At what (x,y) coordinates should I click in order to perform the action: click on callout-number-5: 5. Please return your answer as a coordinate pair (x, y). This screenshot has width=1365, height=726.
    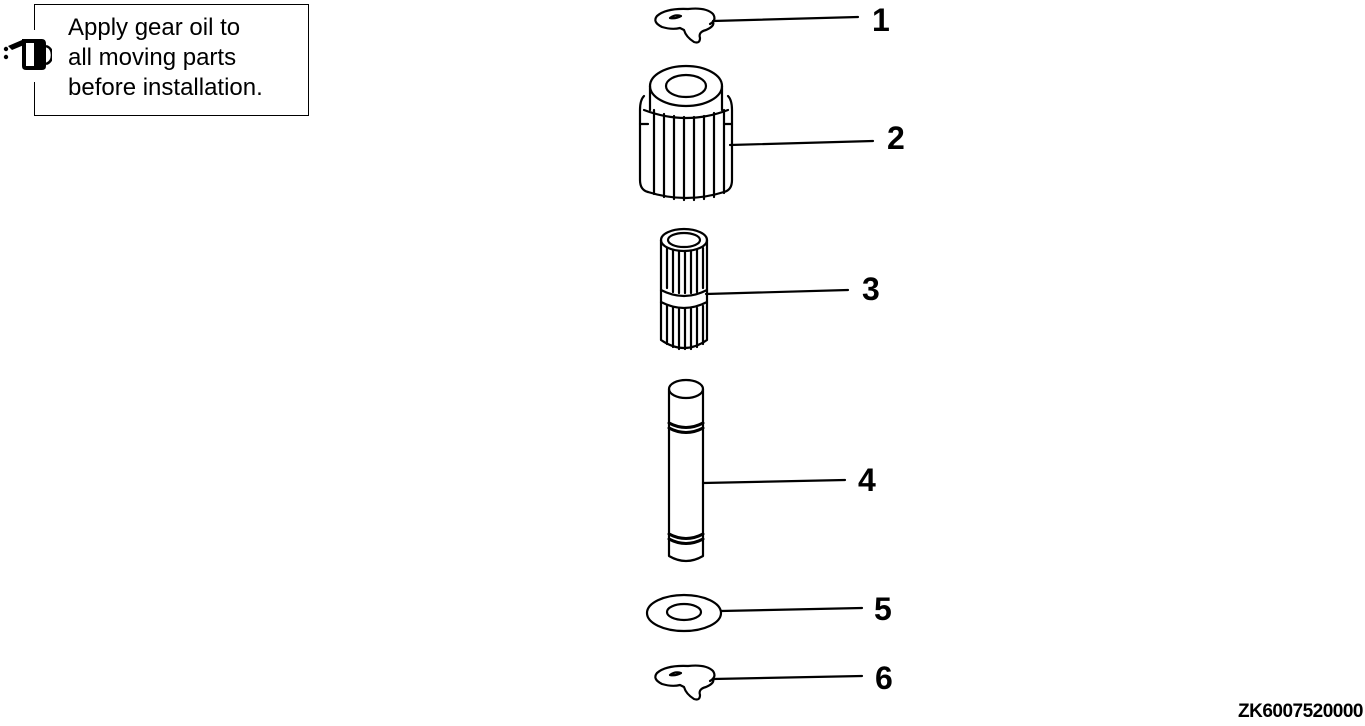
    Looking at the image, I should click on (883, 609).